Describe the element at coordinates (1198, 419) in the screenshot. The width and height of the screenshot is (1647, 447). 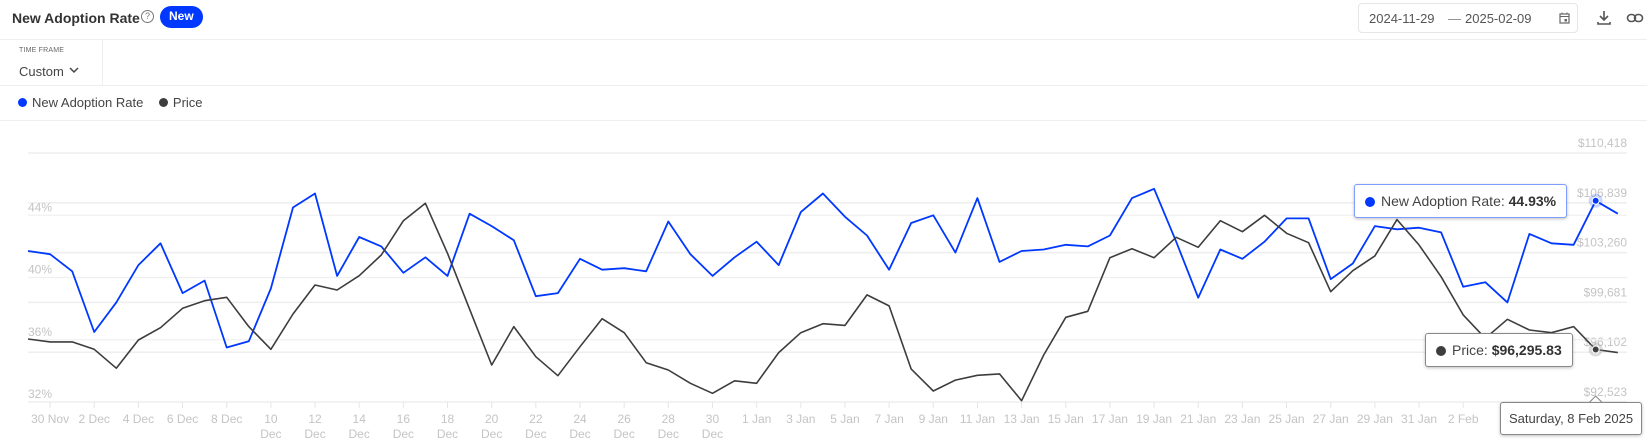
I see `x-tick-label: 21 Jan` at that location.